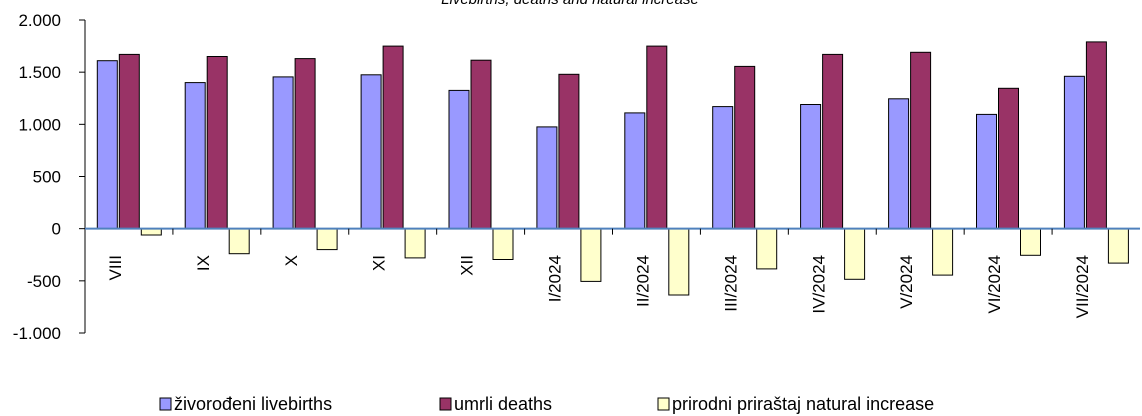 The height and width of the screenshot is (416, 1142). I want to click on y-tick-label: 0, so click(56, 229).